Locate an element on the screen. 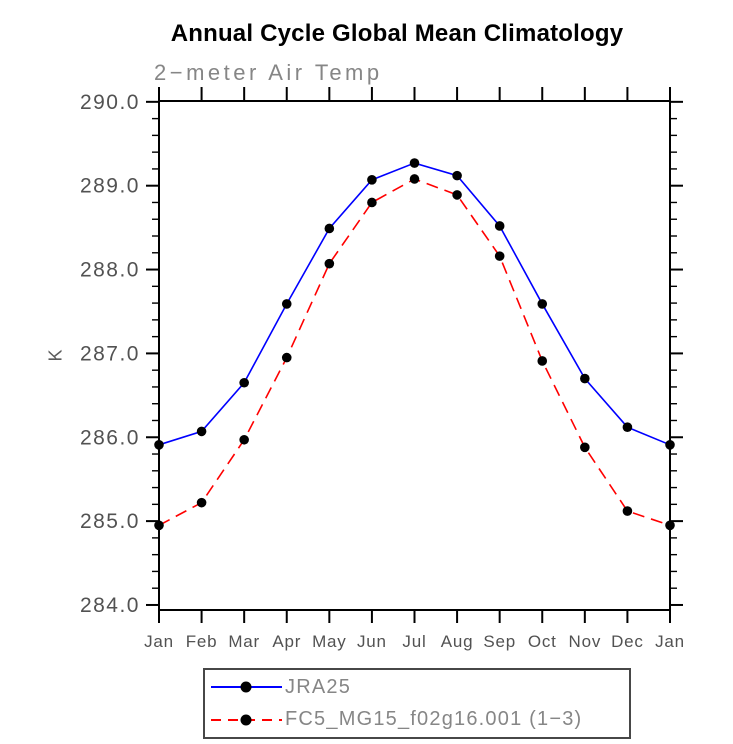 This screenshot has height=744, width=733. y-tick-label: 289.0 is located at coordinates (110, 186).